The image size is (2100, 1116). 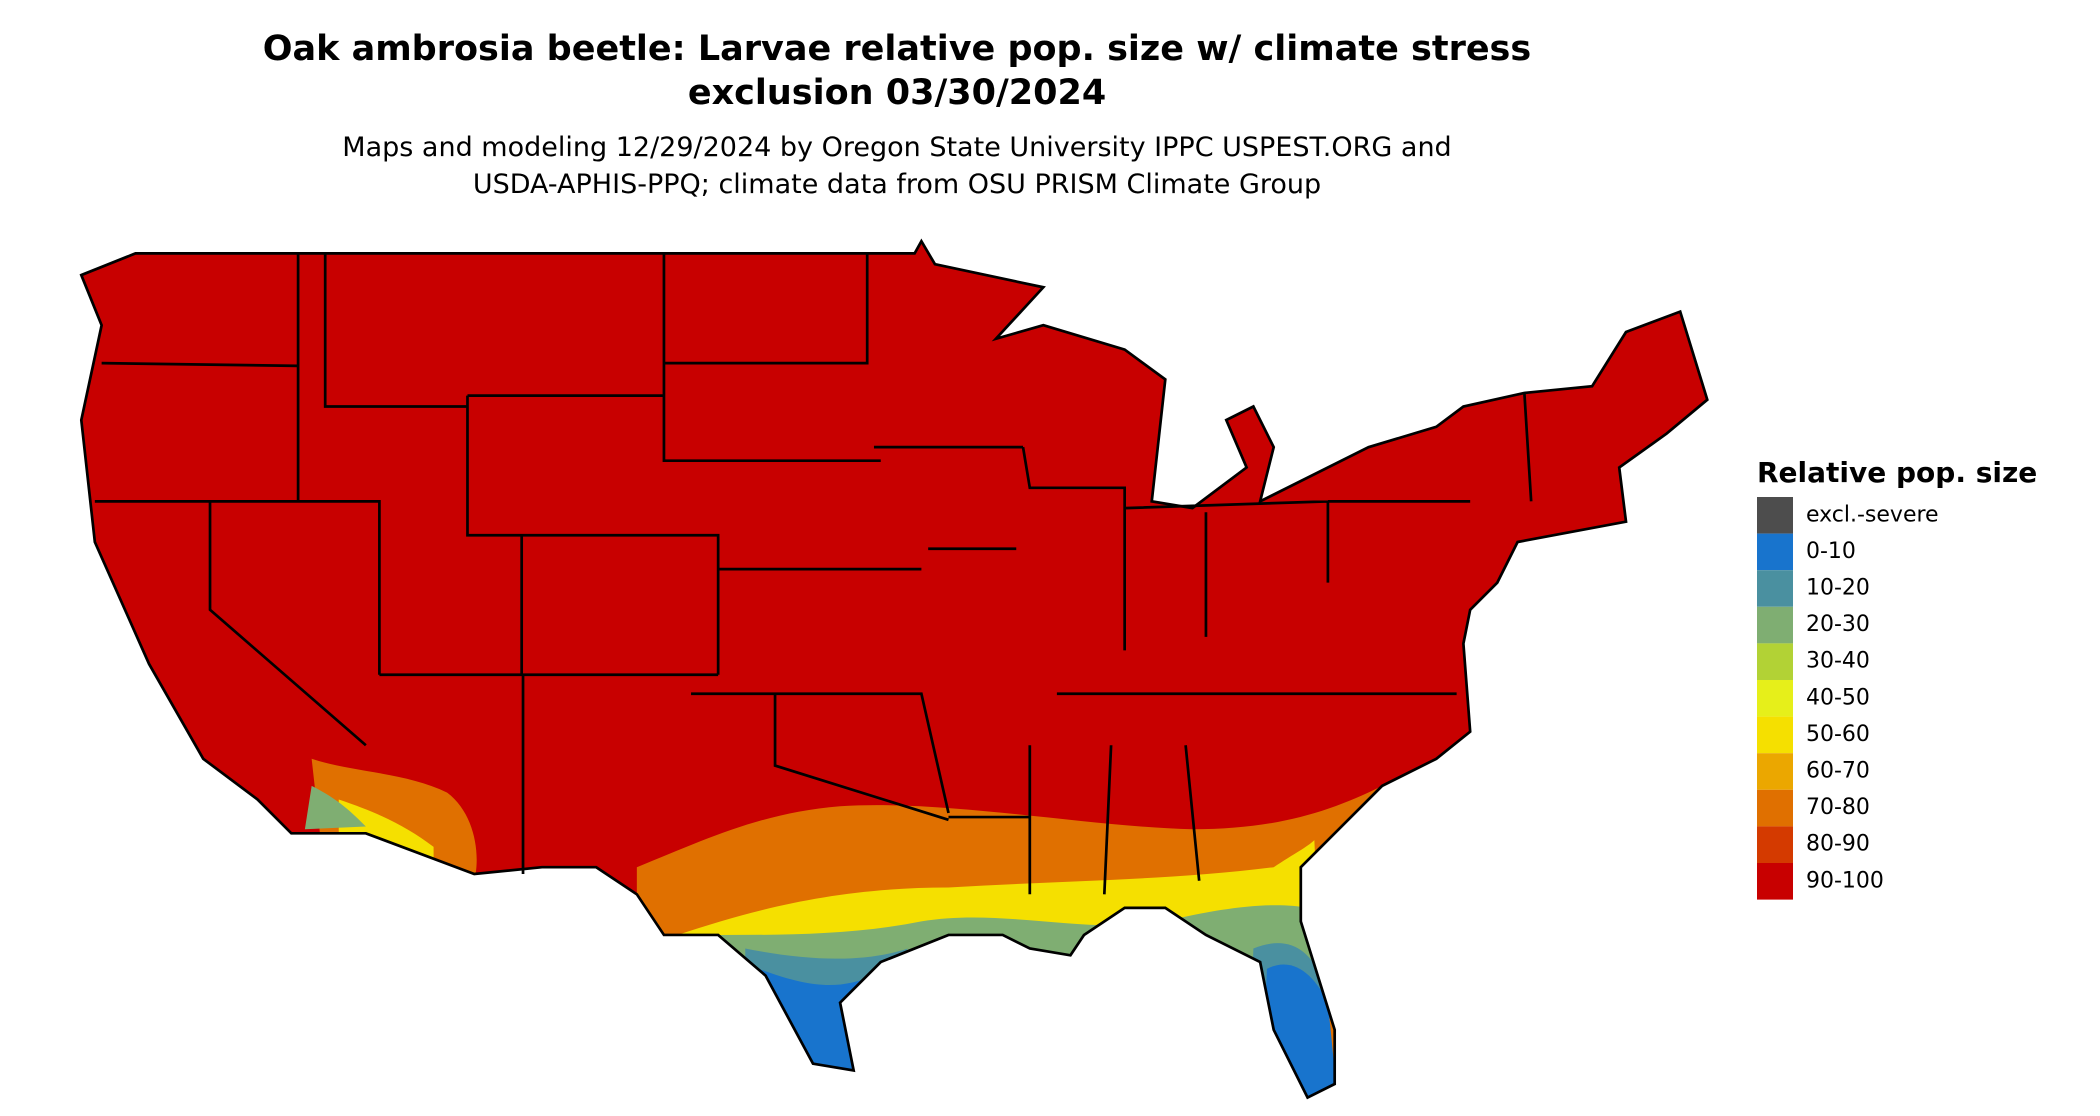 I want to click on legend-label: 40-50, so click(x=1838, y=697).